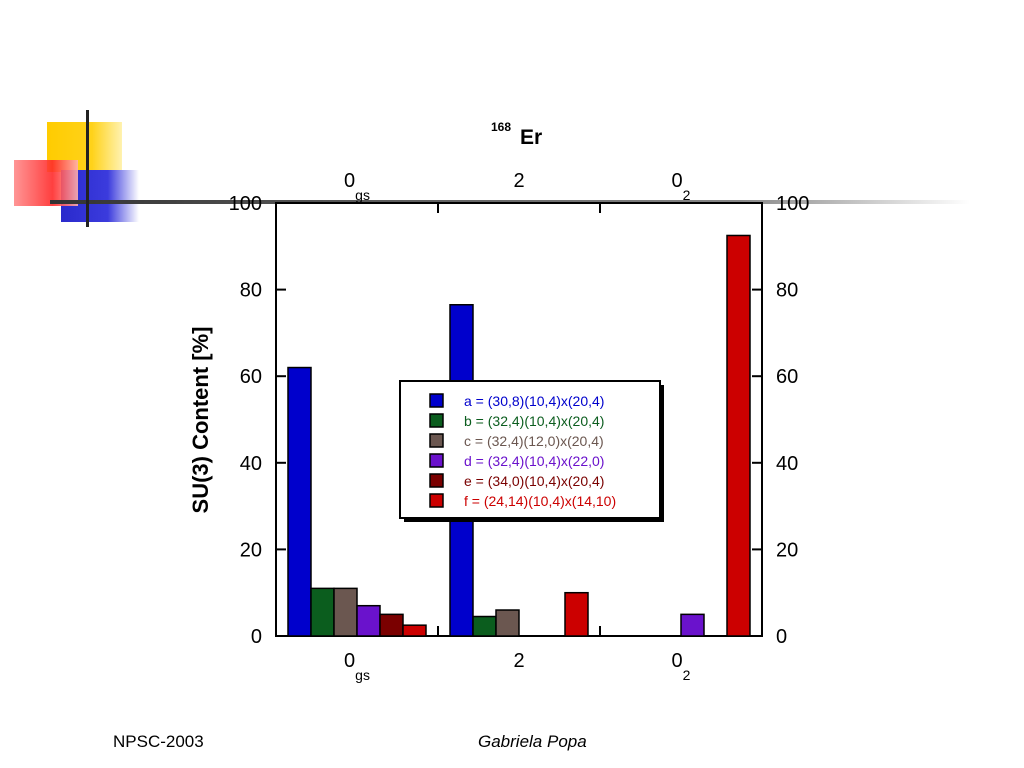 The height and width of the screenshot is (768, 1024). Describe the element at coordinates (357, 186) in the screenshot. I see `x-tick-label-top: 0gs` at that location.